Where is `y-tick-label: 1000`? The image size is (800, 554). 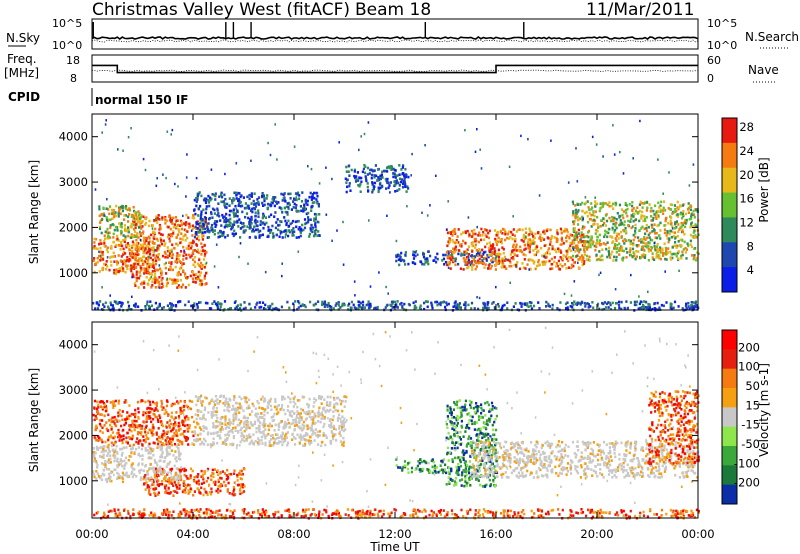
y-tick-label: 1000 is located at coordinates (73, 273).